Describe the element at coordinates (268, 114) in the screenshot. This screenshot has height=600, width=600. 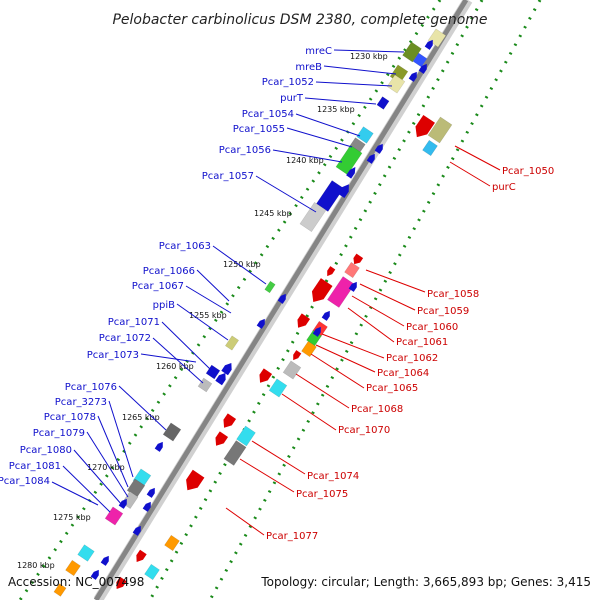
I see `gene-label: Pcar_1054` at that location.